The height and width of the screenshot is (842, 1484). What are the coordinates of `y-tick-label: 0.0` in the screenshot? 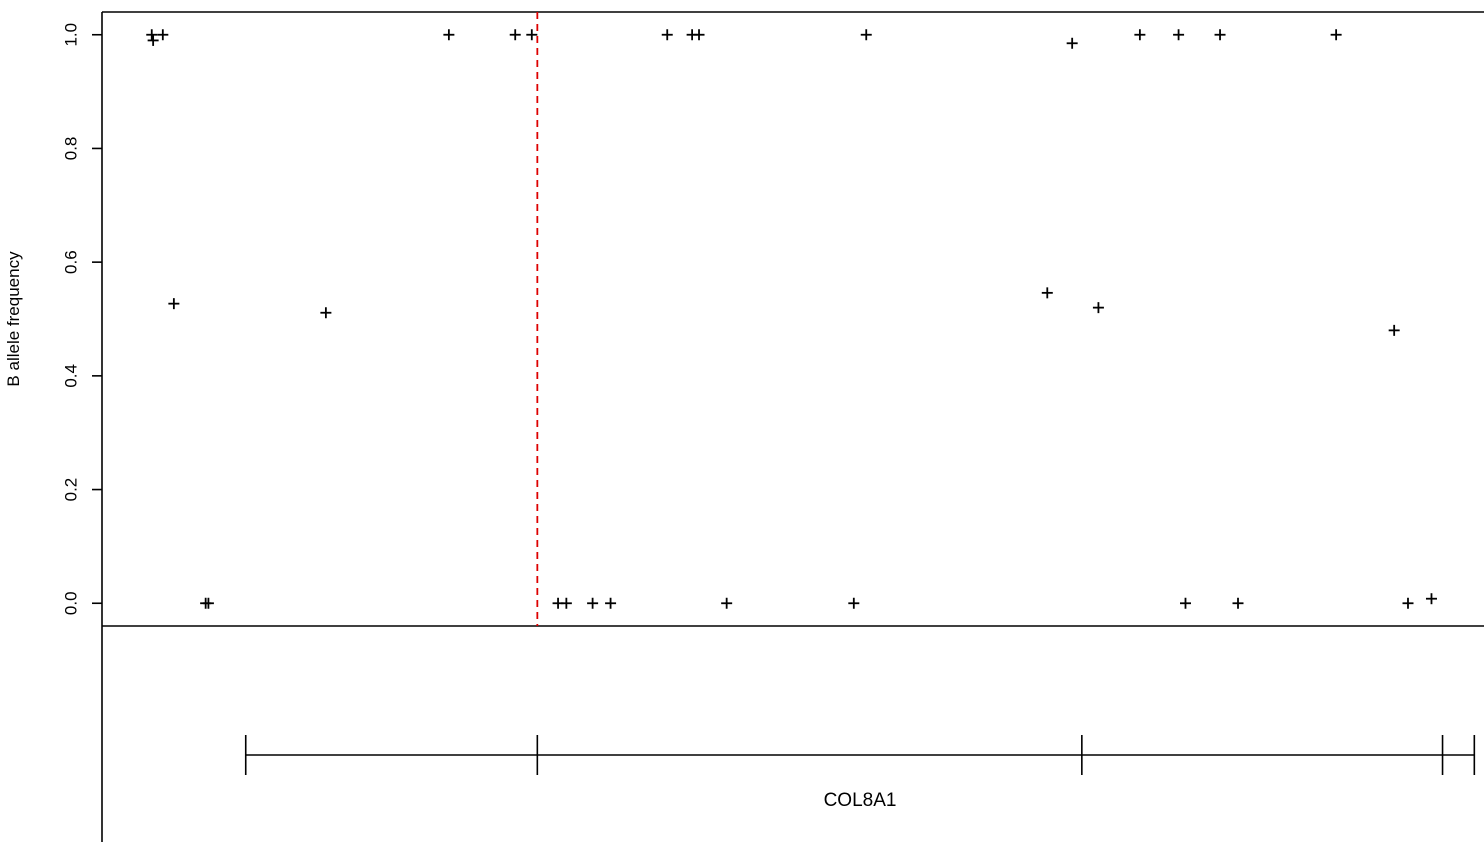 It's located at (71, 603).